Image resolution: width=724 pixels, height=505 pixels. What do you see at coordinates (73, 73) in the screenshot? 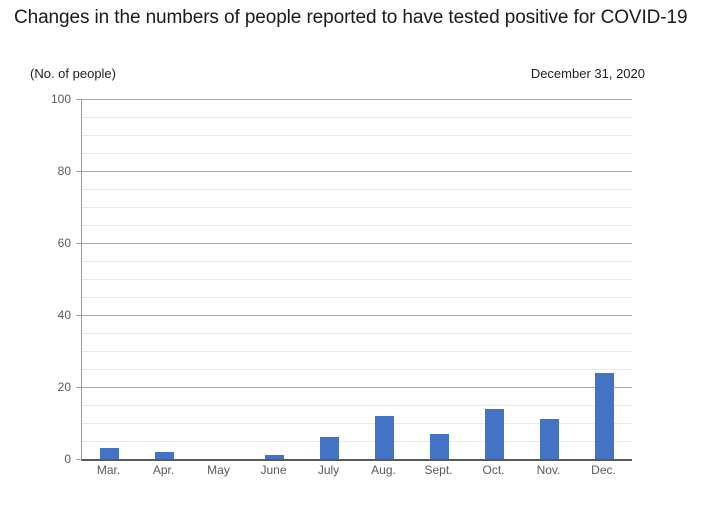
I see `y-axis-unit-label: (No. of people)` at bounding box center [73, 73].